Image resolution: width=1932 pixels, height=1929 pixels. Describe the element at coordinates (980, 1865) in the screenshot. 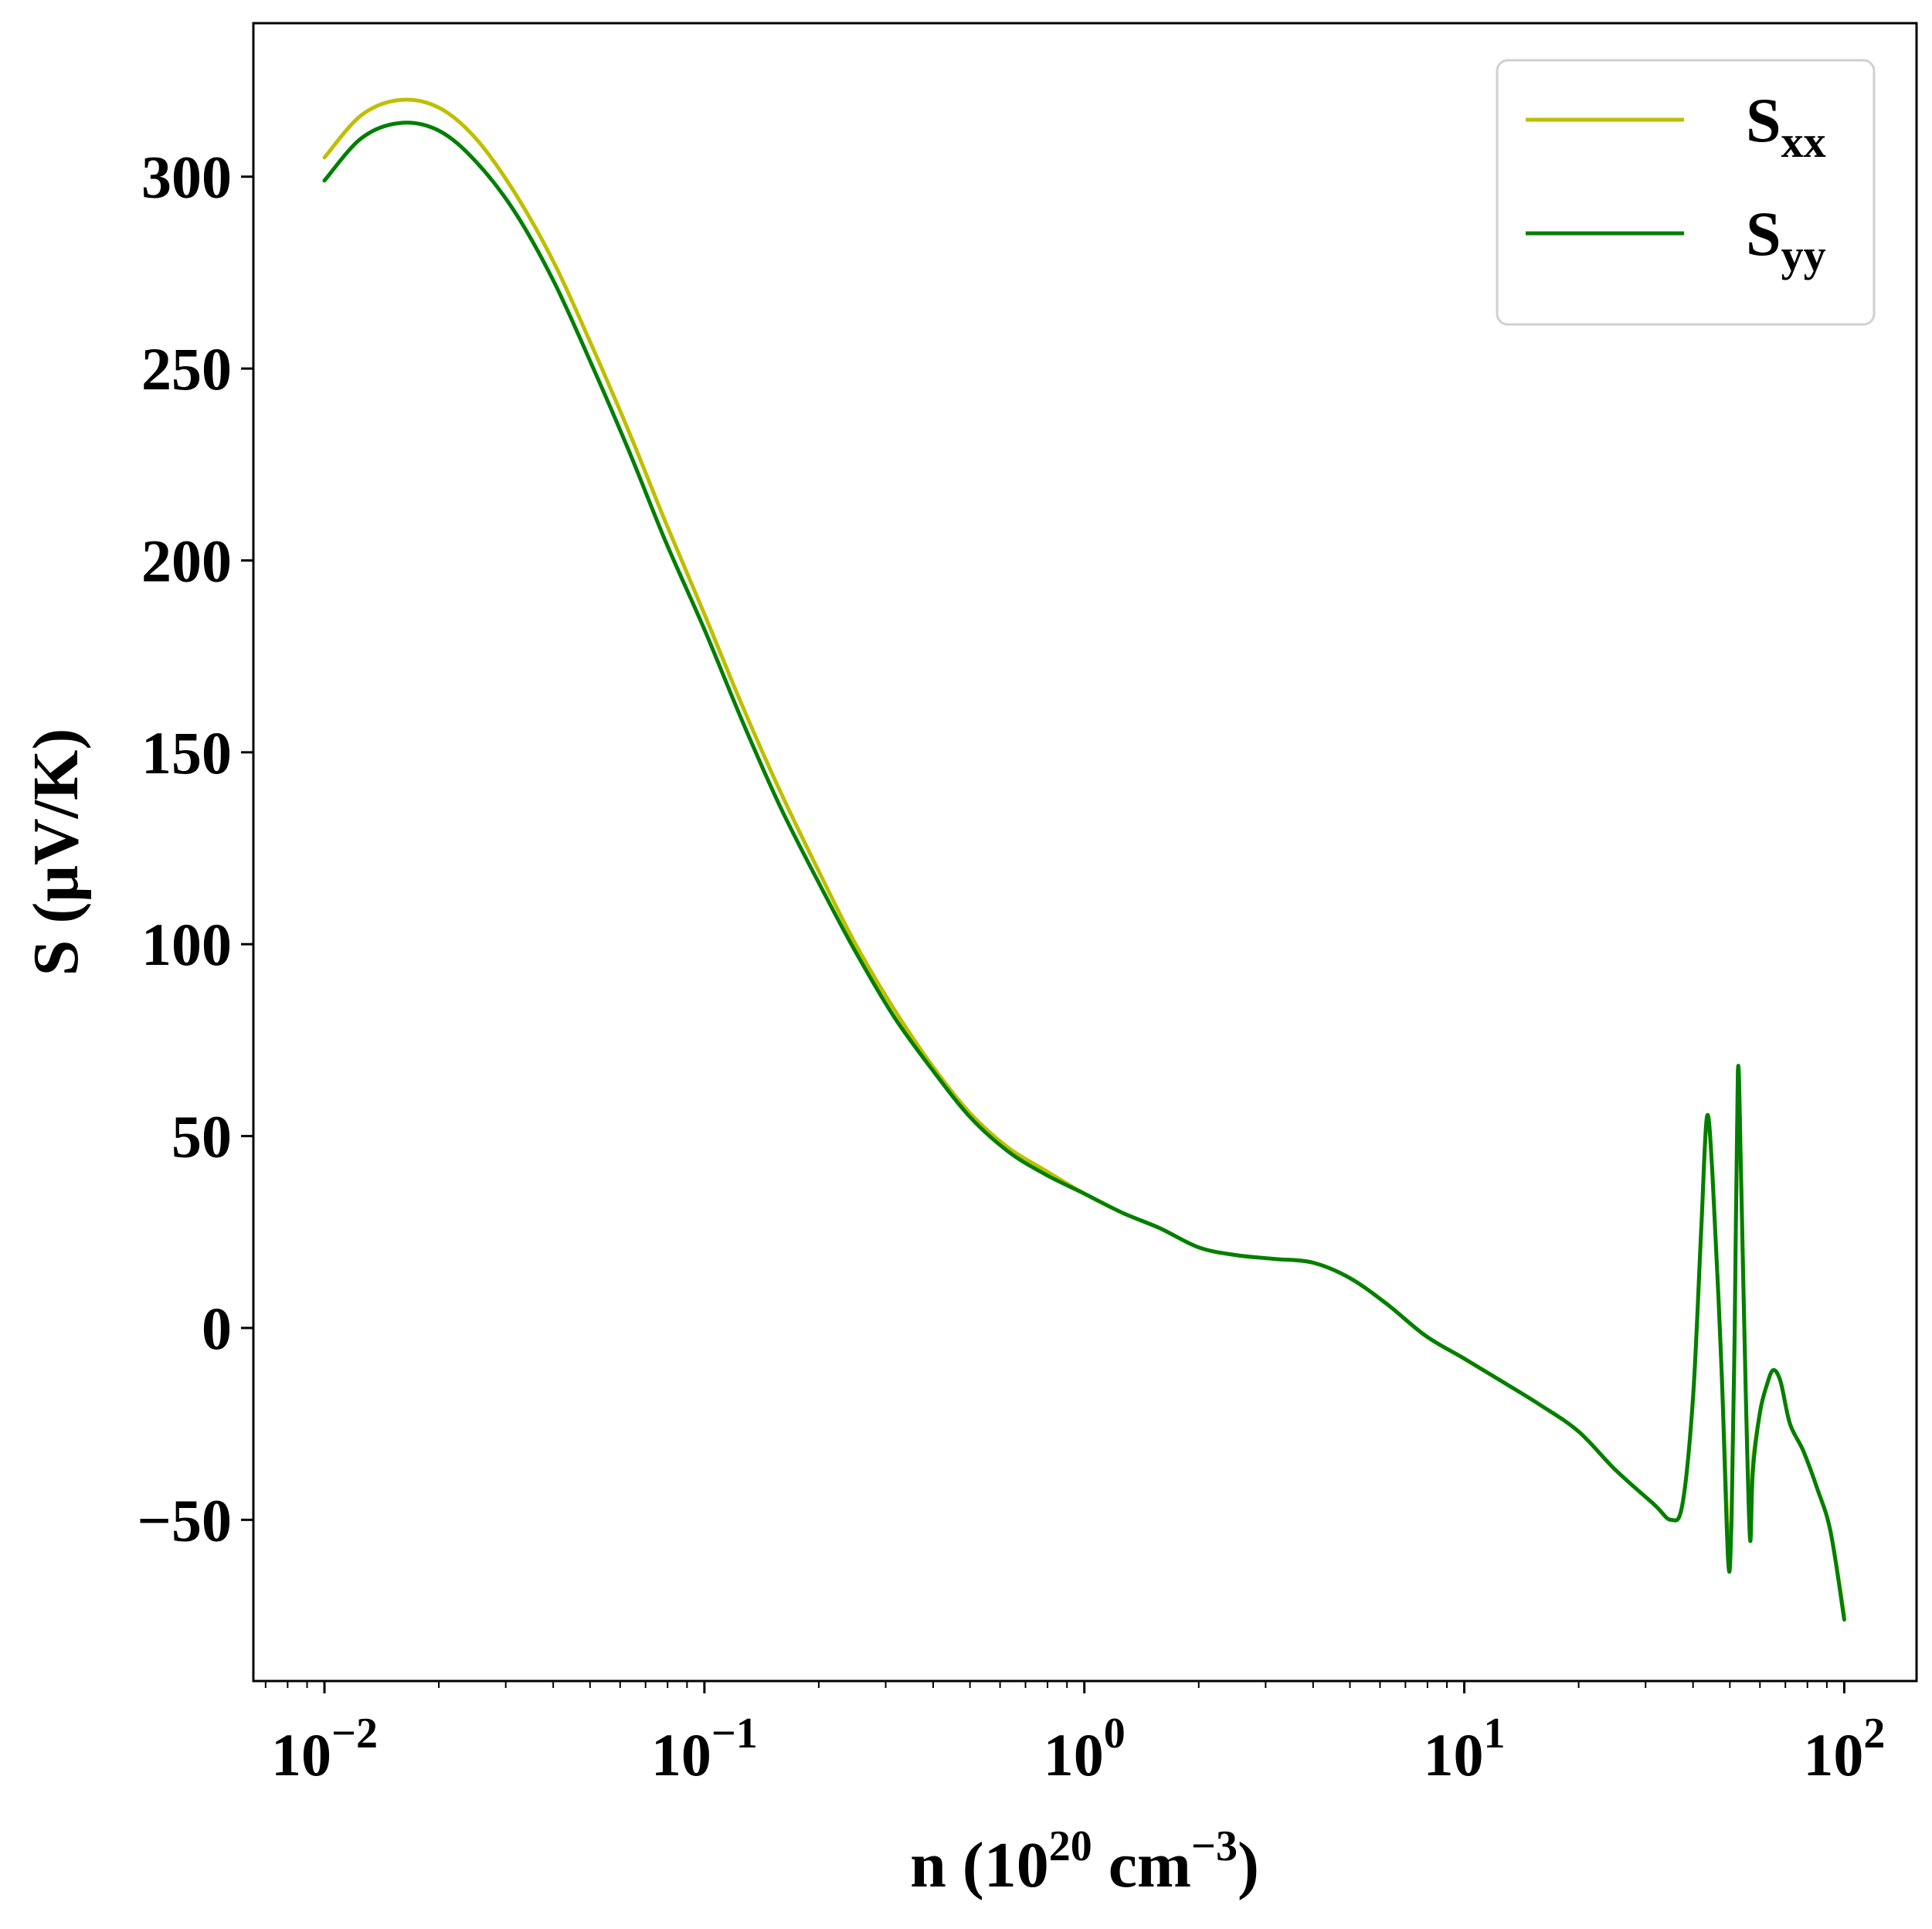

I see `x-axis-title-base: n (10` at that location.